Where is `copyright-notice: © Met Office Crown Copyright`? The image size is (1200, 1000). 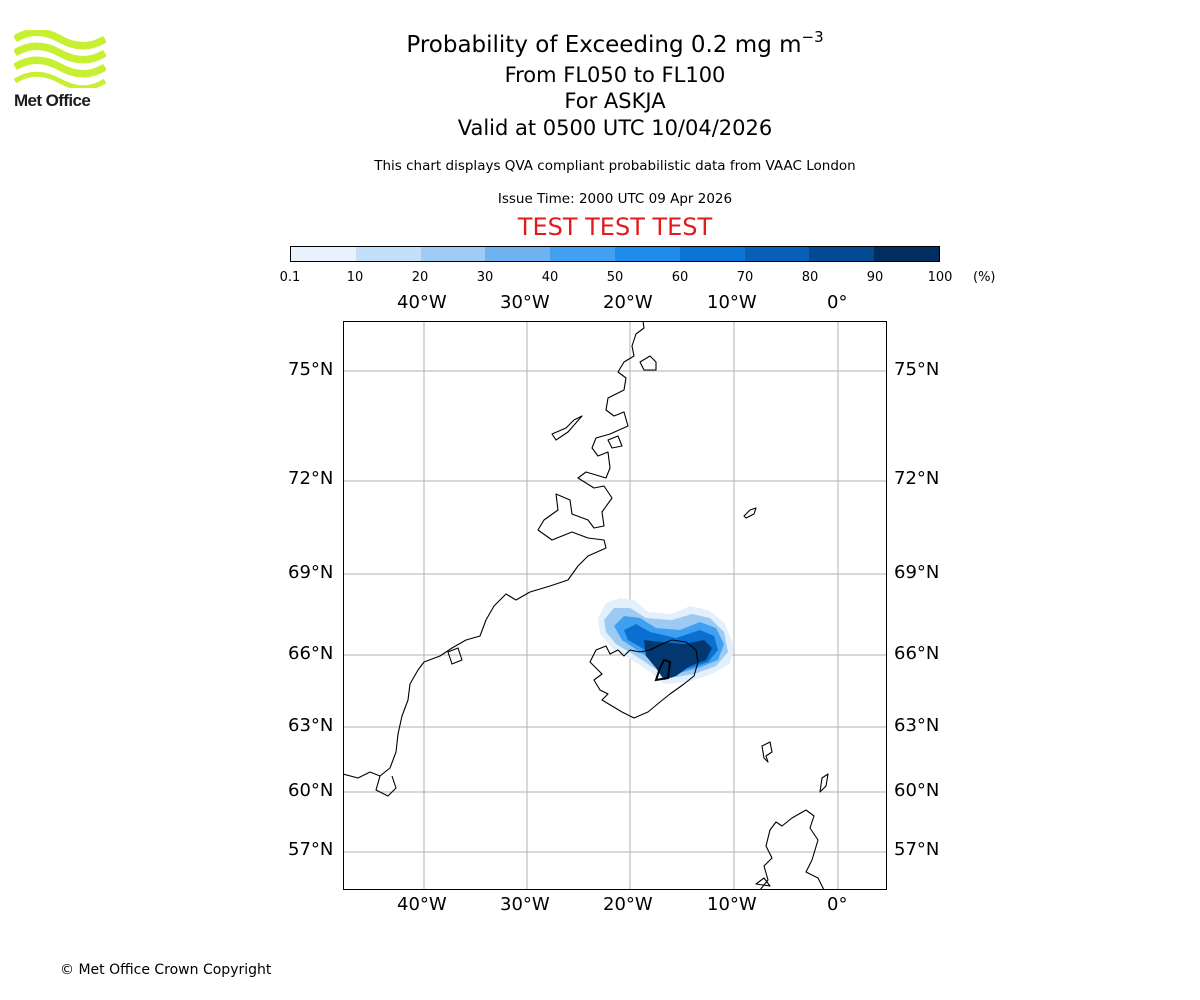
copyright-notice: © Met Office Crown Copyright is located at coordinates (166, 970).